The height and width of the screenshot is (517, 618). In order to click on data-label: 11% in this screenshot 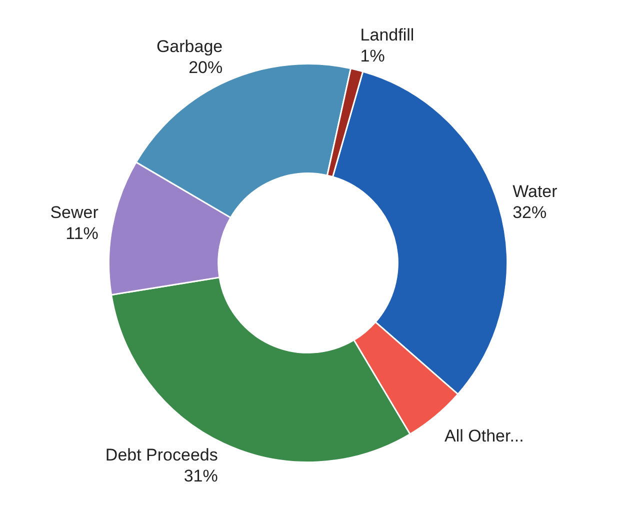, I will do `click(82, 233)`.